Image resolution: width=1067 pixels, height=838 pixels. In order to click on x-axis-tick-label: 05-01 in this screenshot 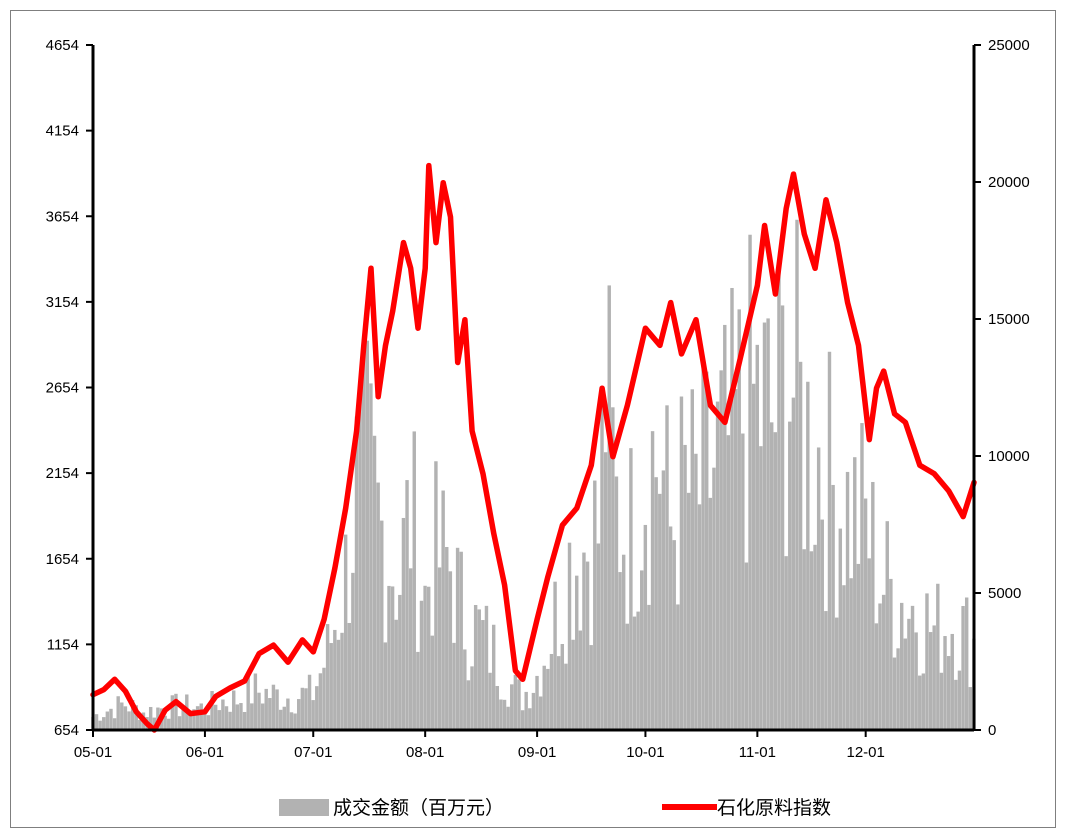, I will do `click(93, 752)`.